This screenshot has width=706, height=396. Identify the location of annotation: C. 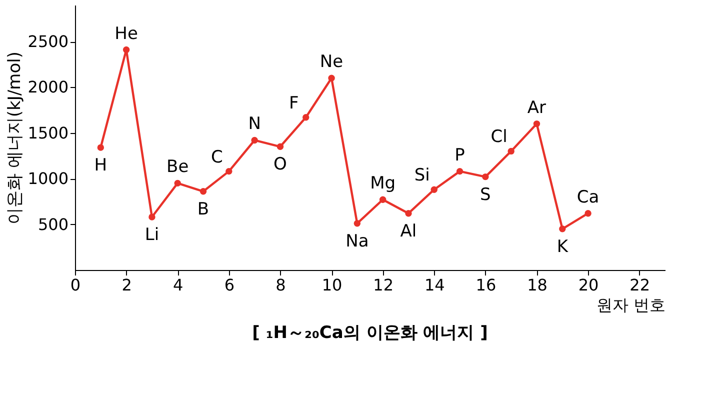
(216, 157).